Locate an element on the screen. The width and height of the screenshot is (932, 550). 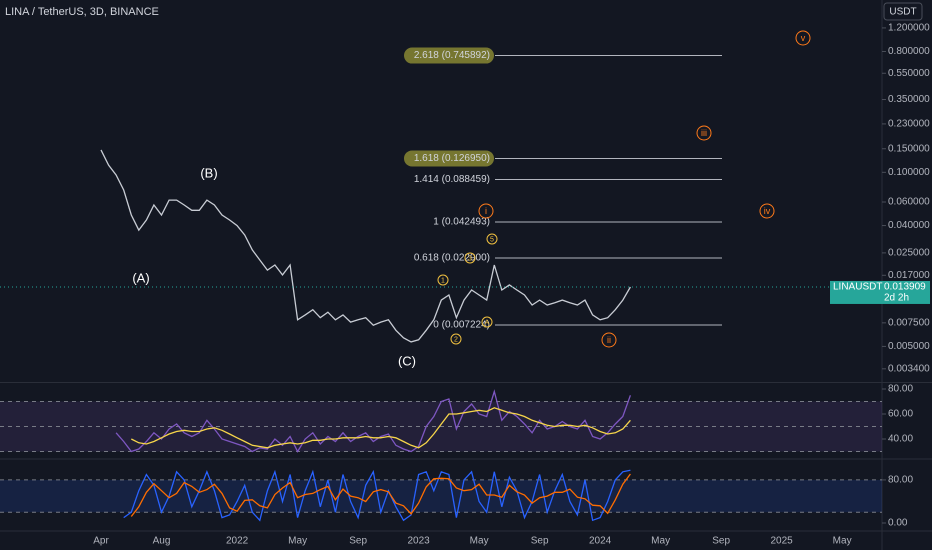
y-tick-label: 0.350000 is located at coordinates (909, 99).